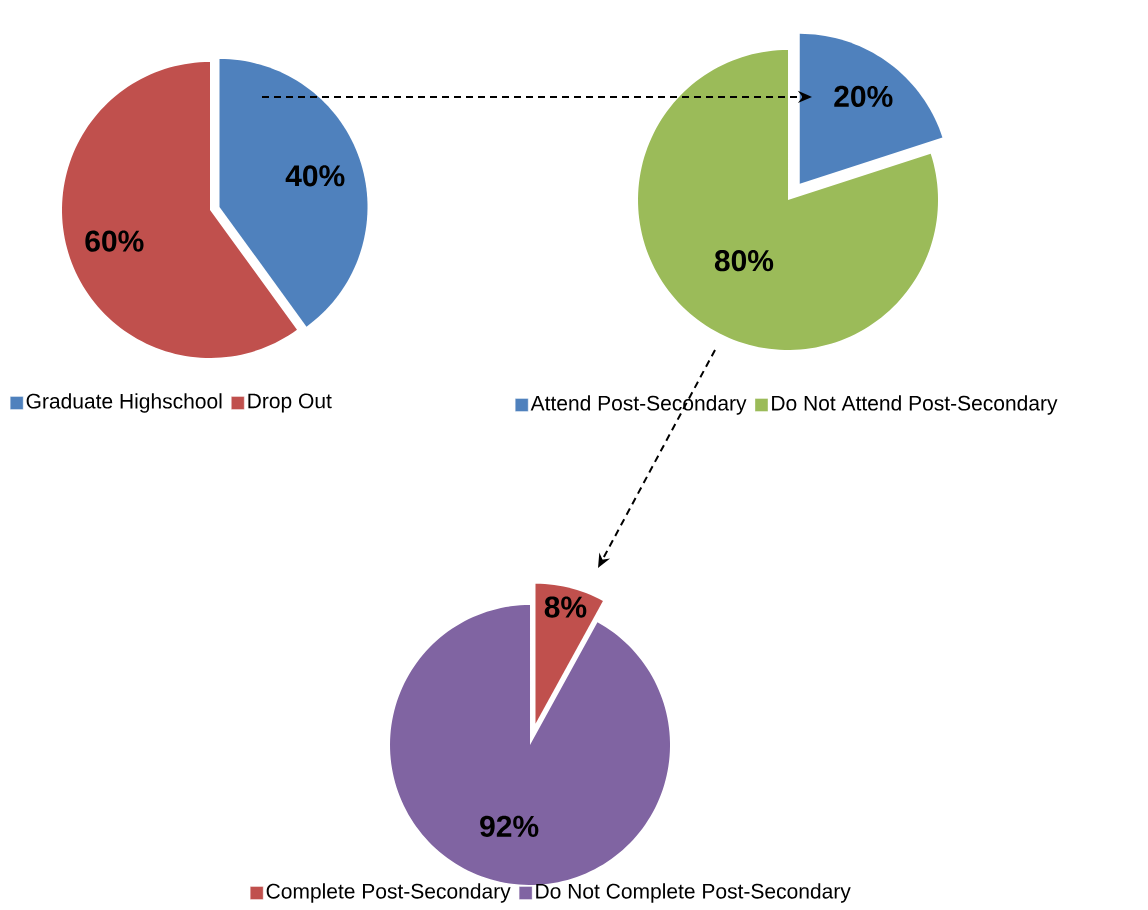 The width and height of the screenshot is (1148, 910). I want to click on legend-label: Graduate Highschool, so click(124, 403).